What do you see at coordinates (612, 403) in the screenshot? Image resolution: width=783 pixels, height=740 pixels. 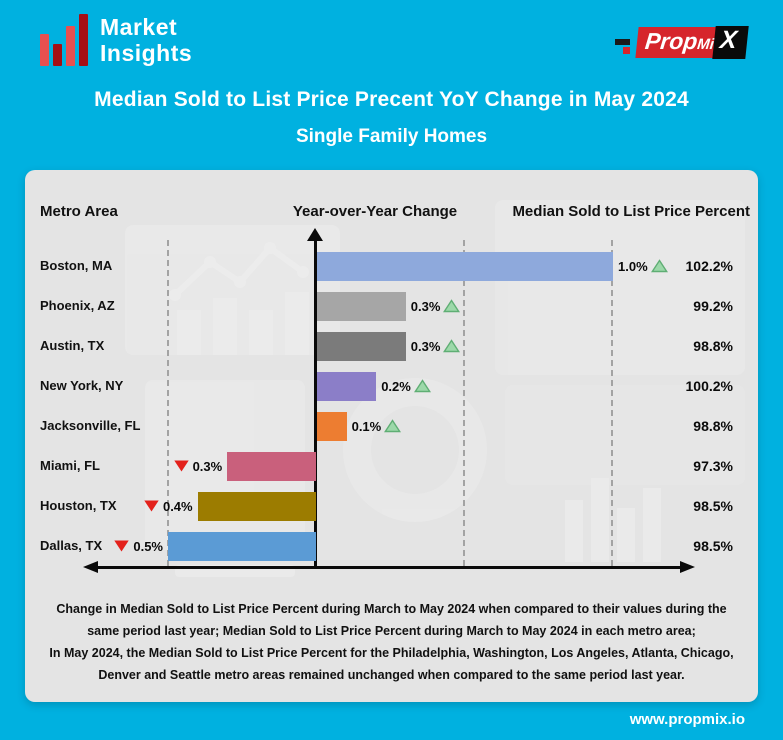 I see `gridline-pos-1.0` at bounding box center [612, 403].